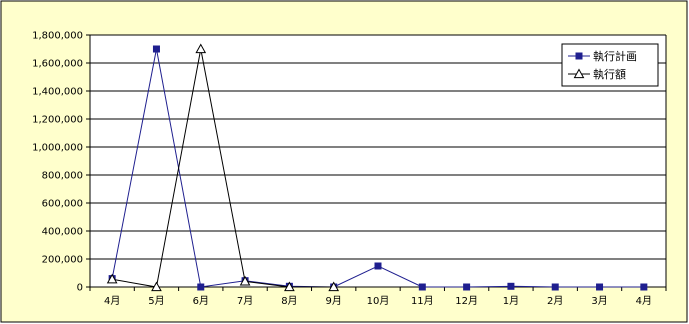  What do you see at coordinates (62, 204) in the screenshot?
I see `y-tick-label: 600,000` at bounding box center [62, 204].